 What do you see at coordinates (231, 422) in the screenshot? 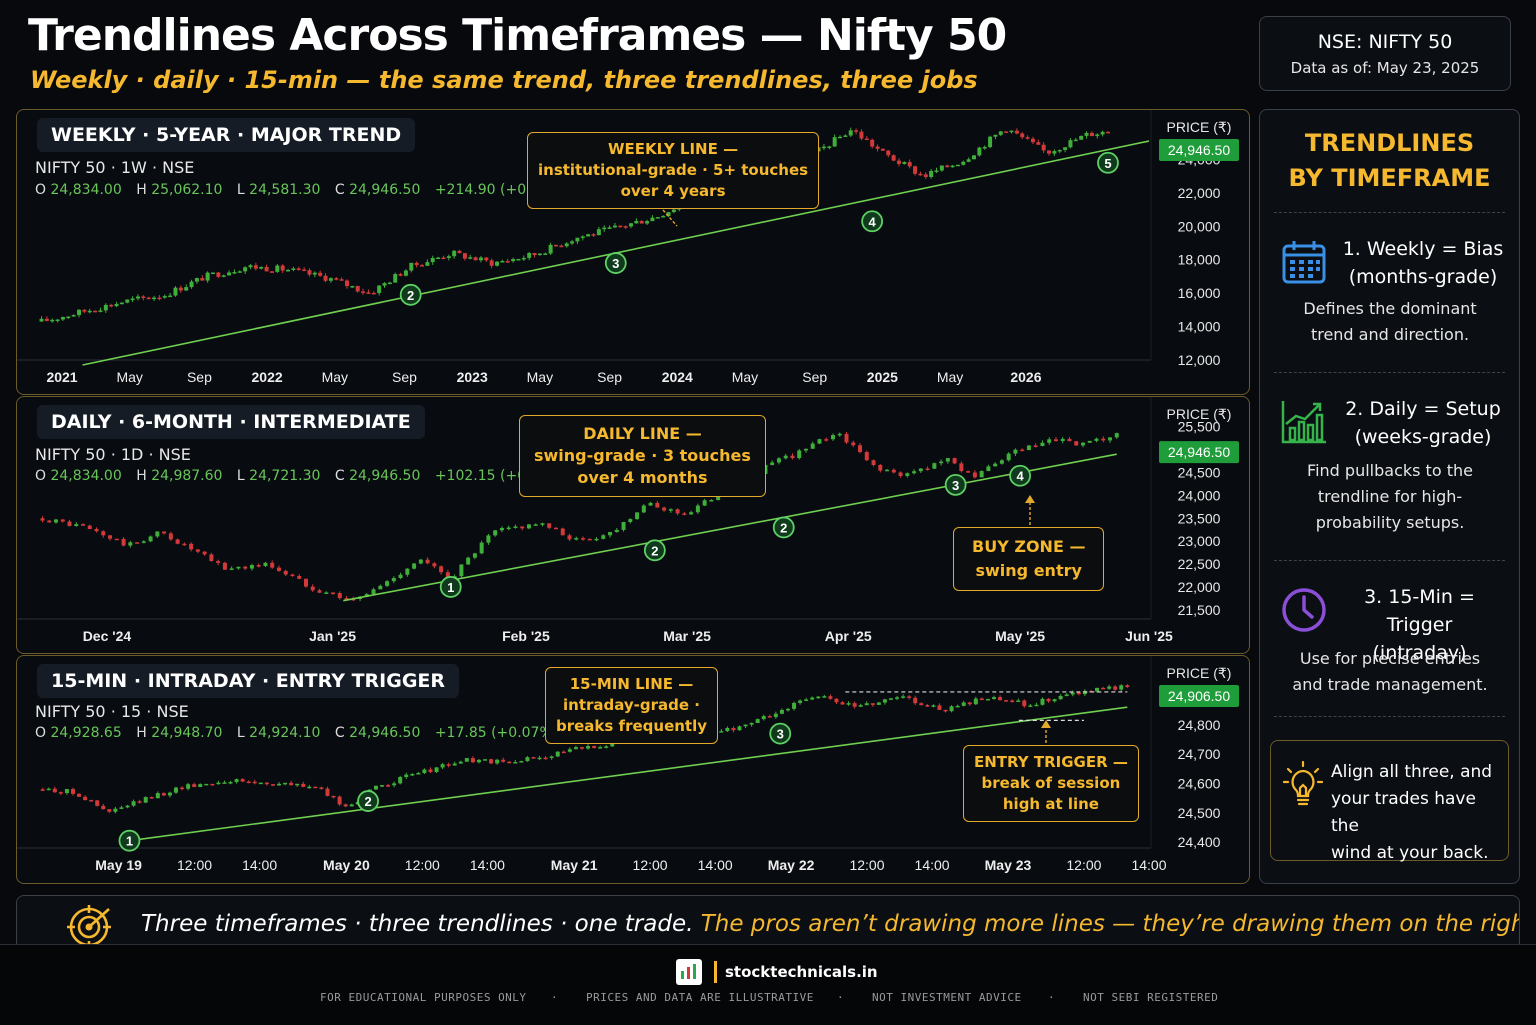
I see `panel-tag: DAILY · 6-MONTH · INTERMEDIATE` at bounding box center [231, 422].